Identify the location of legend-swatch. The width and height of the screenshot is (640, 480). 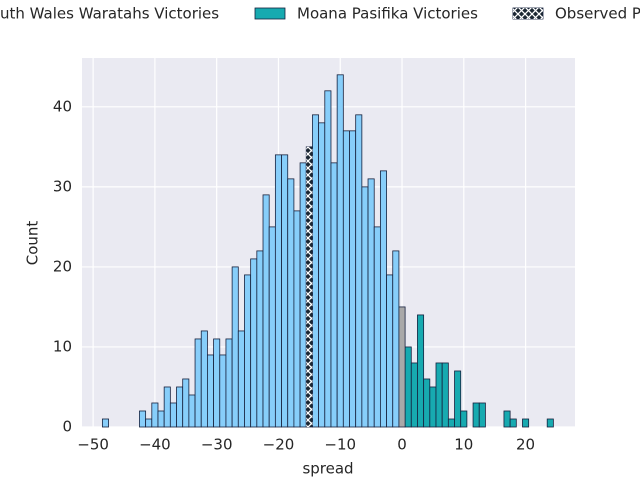
(270, 13).